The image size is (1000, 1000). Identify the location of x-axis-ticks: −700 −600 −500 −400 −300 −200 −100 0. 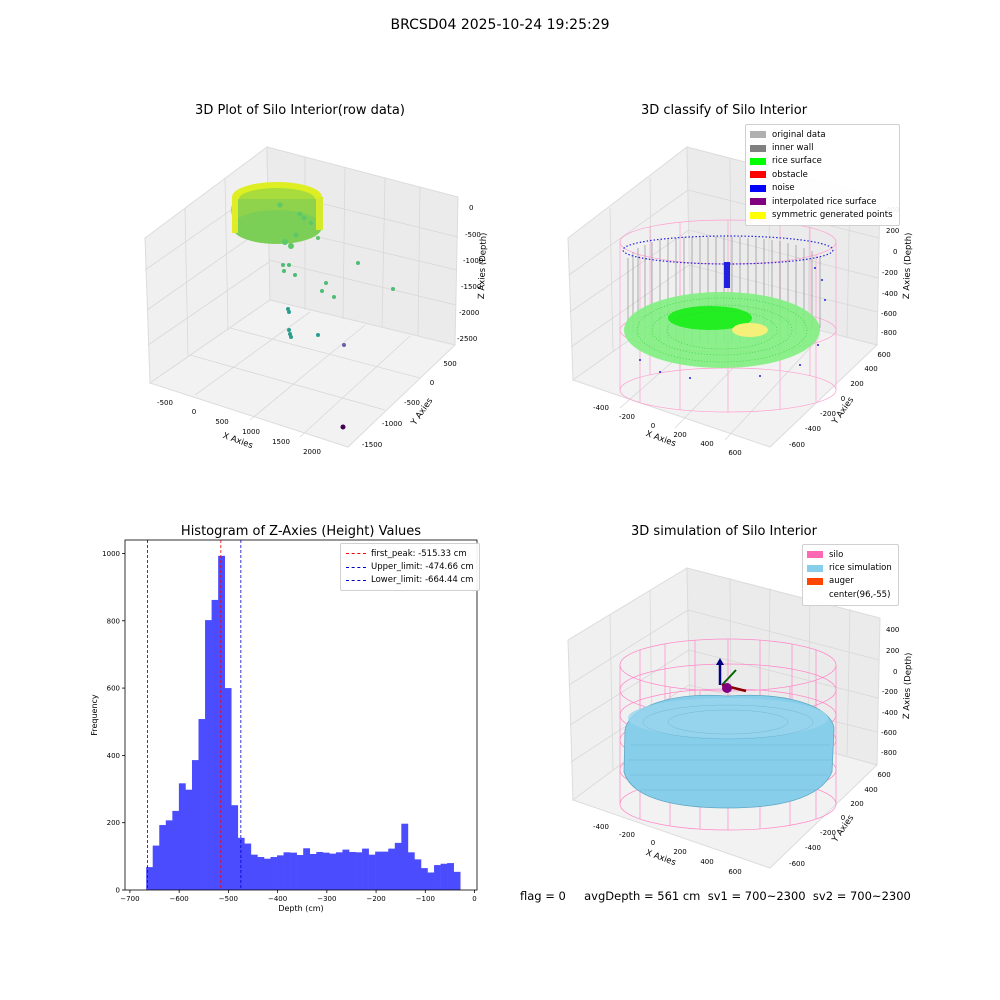
(298, 896).